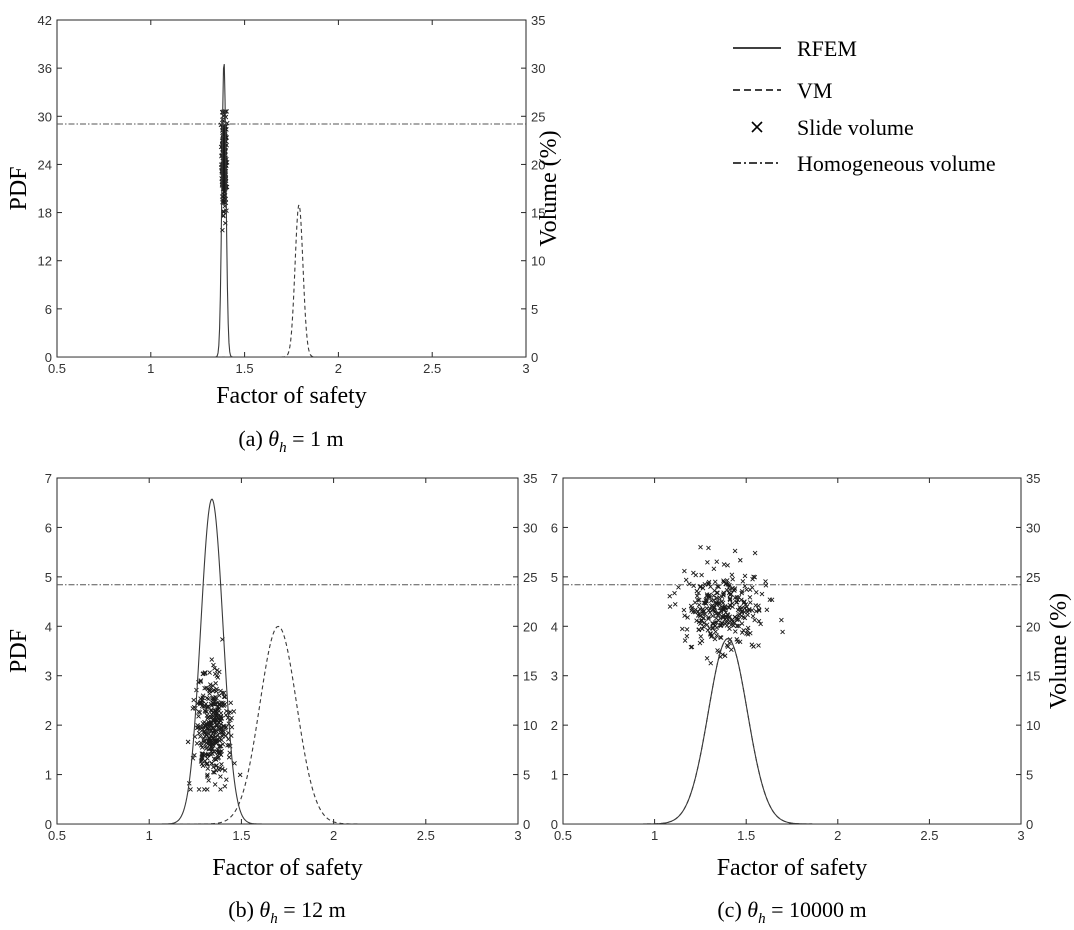  What do you see at coordinates (1059, 651) in the screenshot?
I see `y2-axis-title: Volume (%)` at bounding box center [1059, 651].